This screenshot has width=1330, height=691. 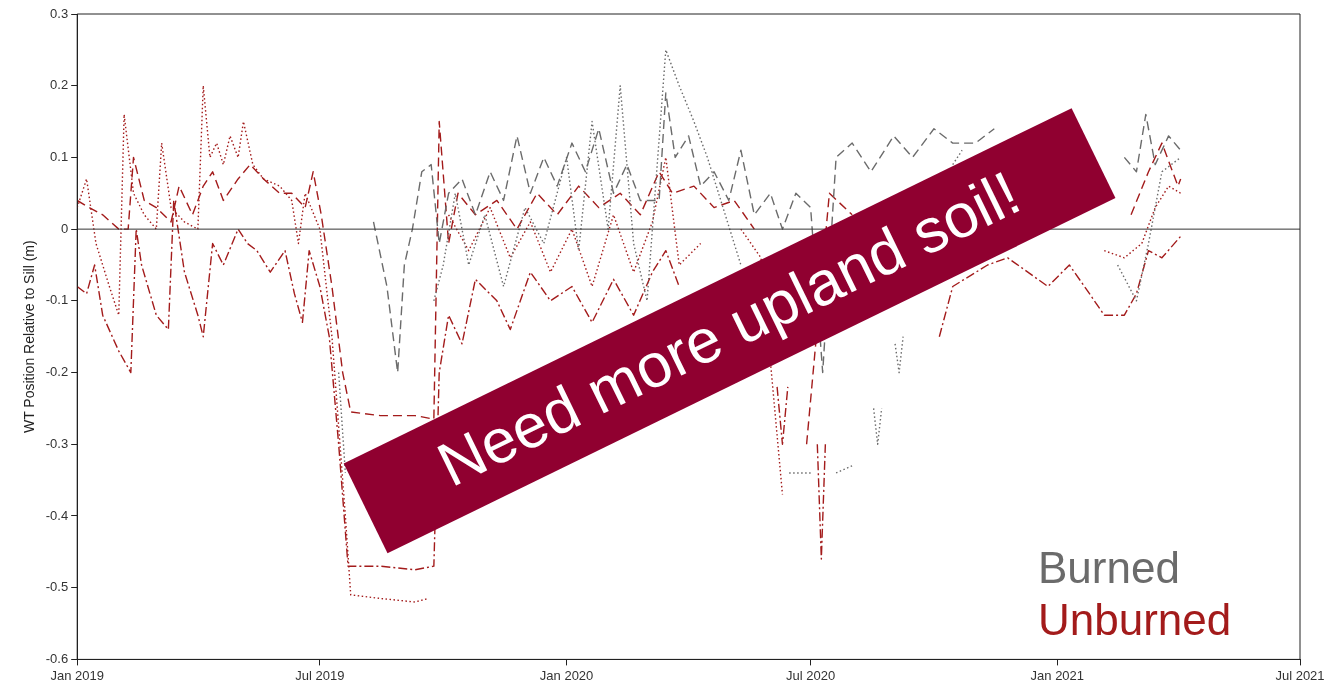 What do you see at coordinates (1135, 620) in the screenshot?
I see `text: Unburned` at bounding box center [1135, 620].